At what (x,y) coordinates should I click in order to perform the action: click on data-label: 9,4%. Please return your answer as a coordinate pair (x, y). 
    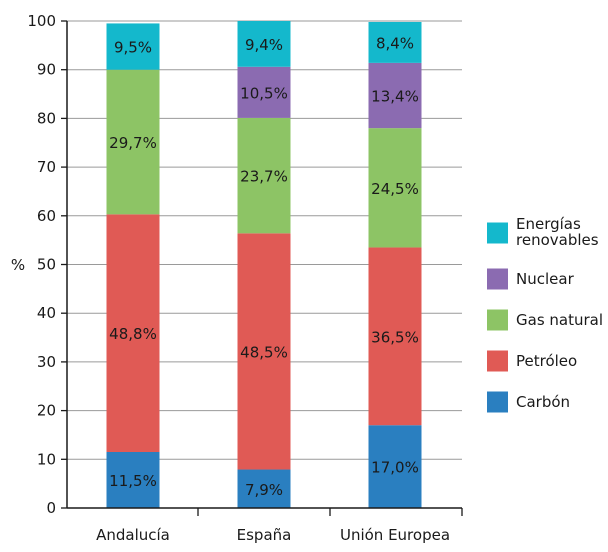
    Looking at the image, I should click on (264, 45).